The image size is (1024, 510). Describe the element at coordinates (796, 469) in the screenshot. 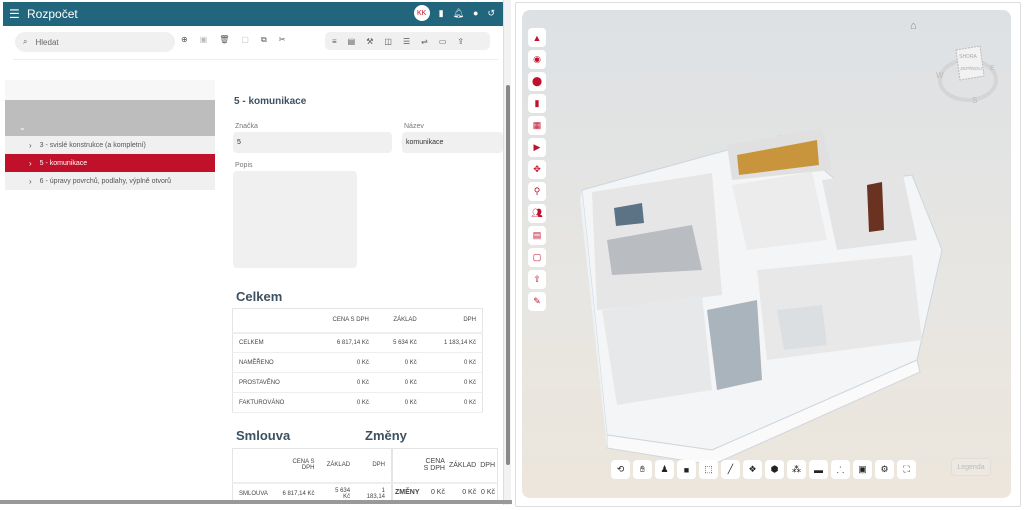

I see `layers-icon: ⁂` at that location.